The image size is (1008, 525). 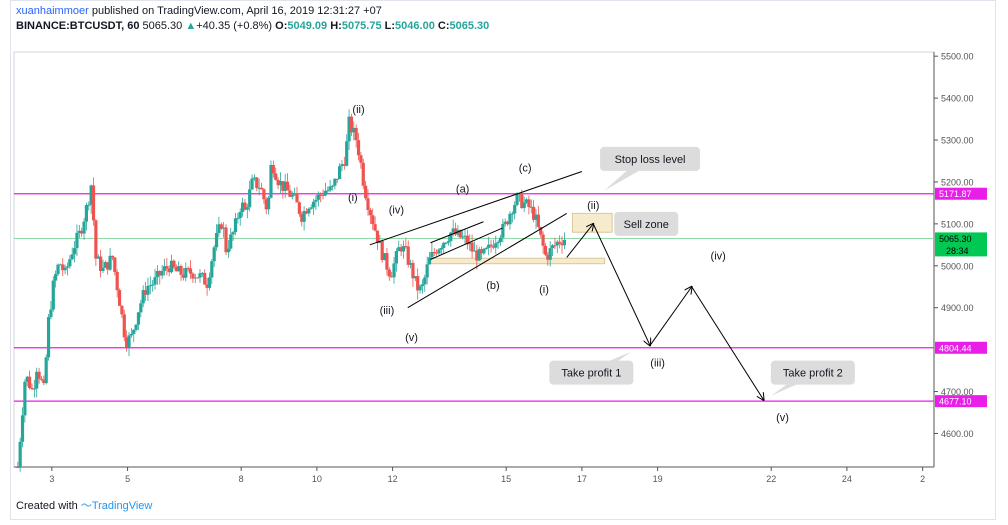 What do you see at coordinates (957, 434) in the screenshot?
I see `y-tick-label: 4600.00` at bounding box center [957, 434].